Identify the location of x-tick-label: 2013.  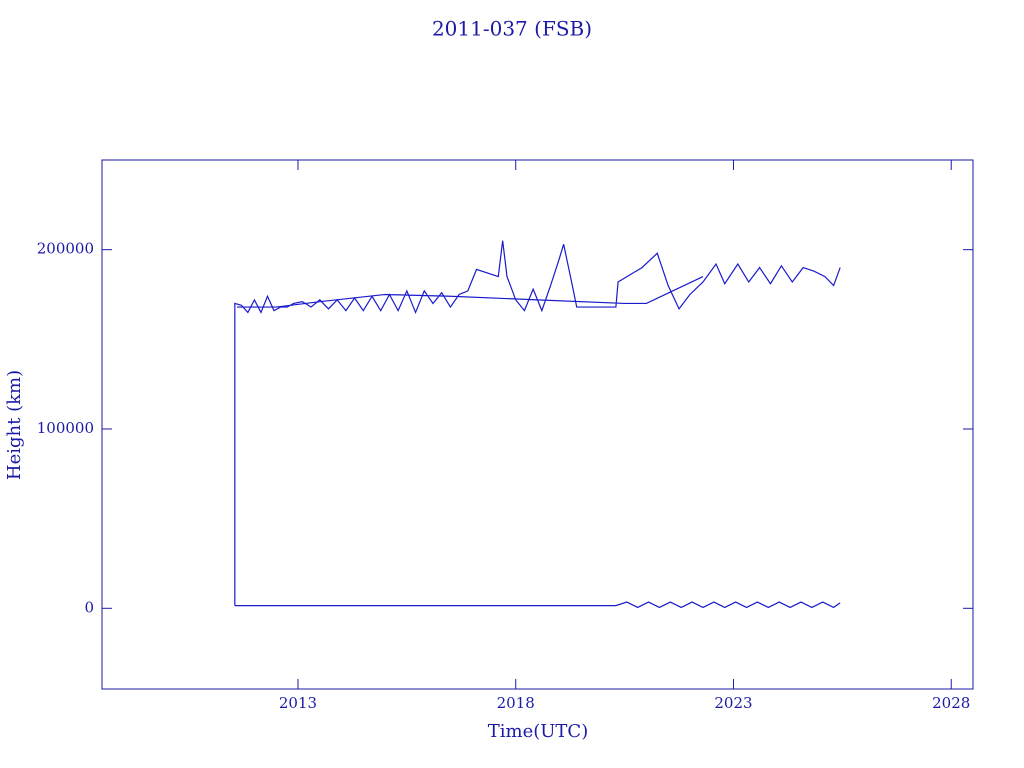
(298, 703).